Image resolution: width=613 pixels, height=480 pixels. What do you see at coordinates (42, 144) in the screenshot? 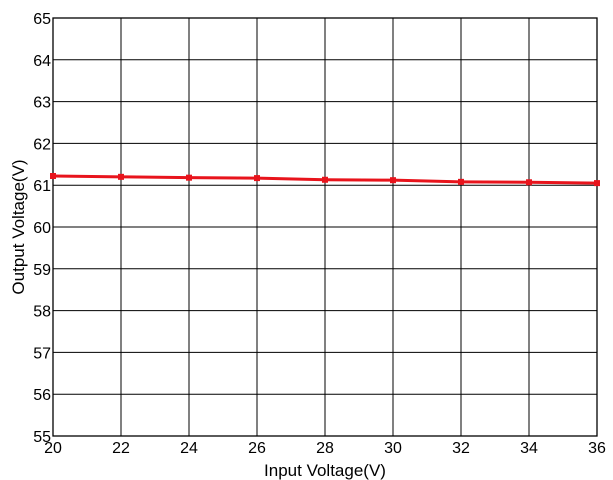
I see `y-tick-label: 62` at bounding box center [42, 144].